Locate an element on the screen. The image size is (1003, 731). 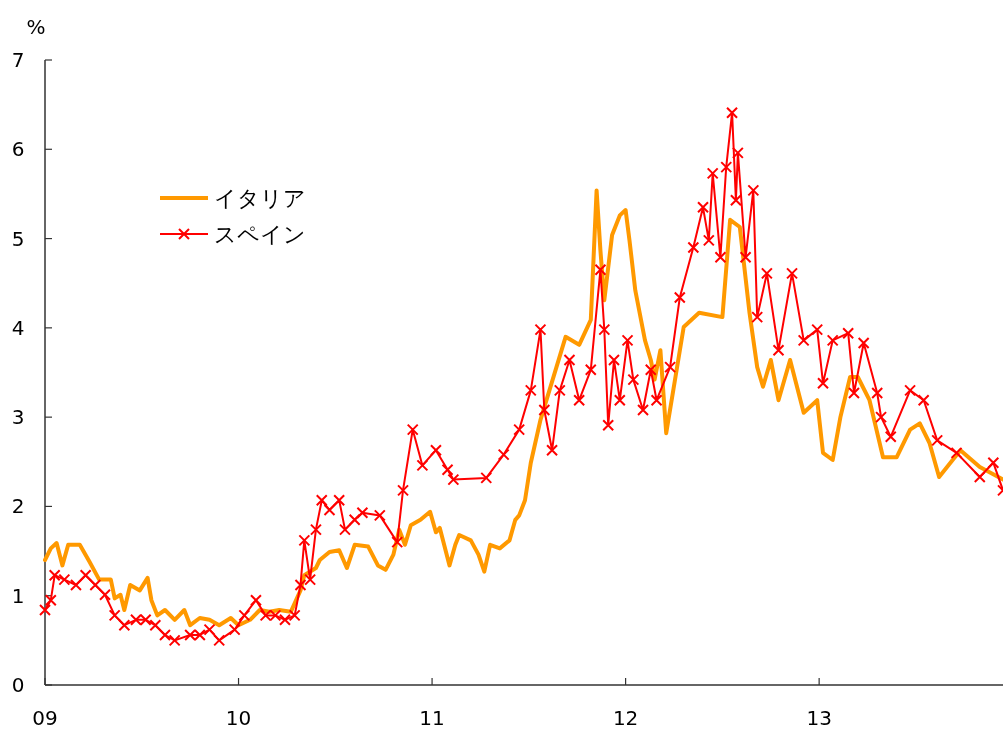
y-axis-title: % is located at coordinates (36, 27).